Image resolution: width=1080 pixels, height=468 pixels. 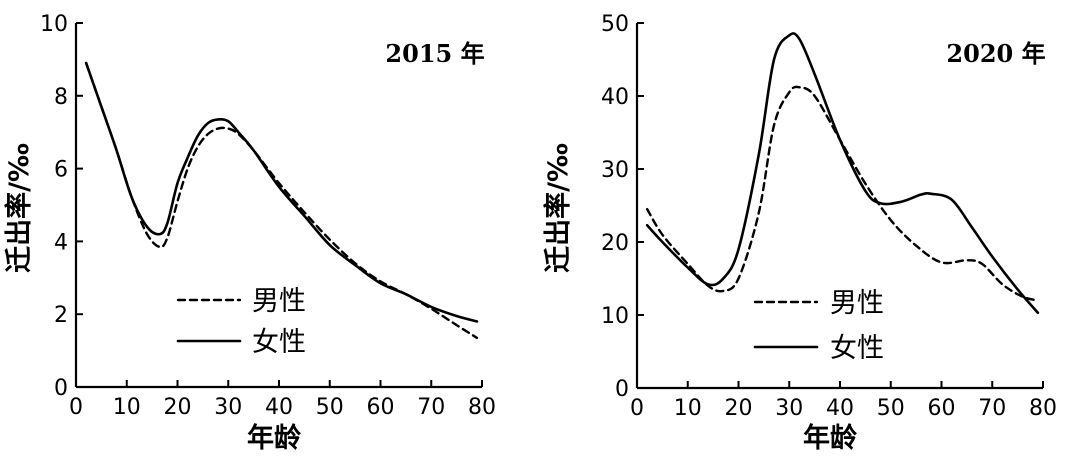 I want to click on y-tick-label: 40, so click(x=615, y=97).